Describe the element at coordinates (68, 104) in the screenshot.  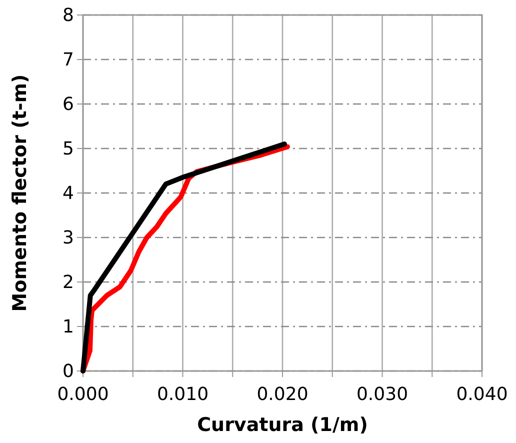
I see `y-tick-label: 6` at that location.